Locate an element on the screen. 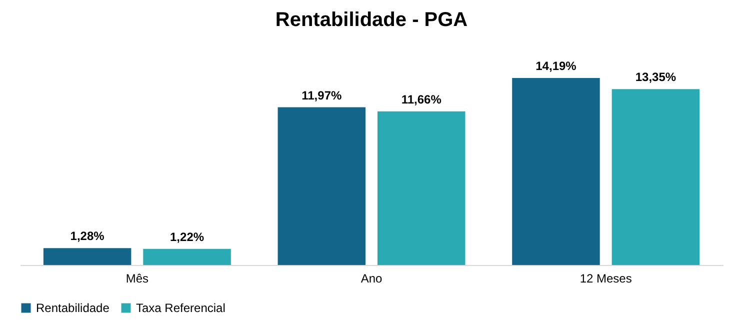  chart-title: Rentabilidade - PGA is located at coordinates (371, 20).